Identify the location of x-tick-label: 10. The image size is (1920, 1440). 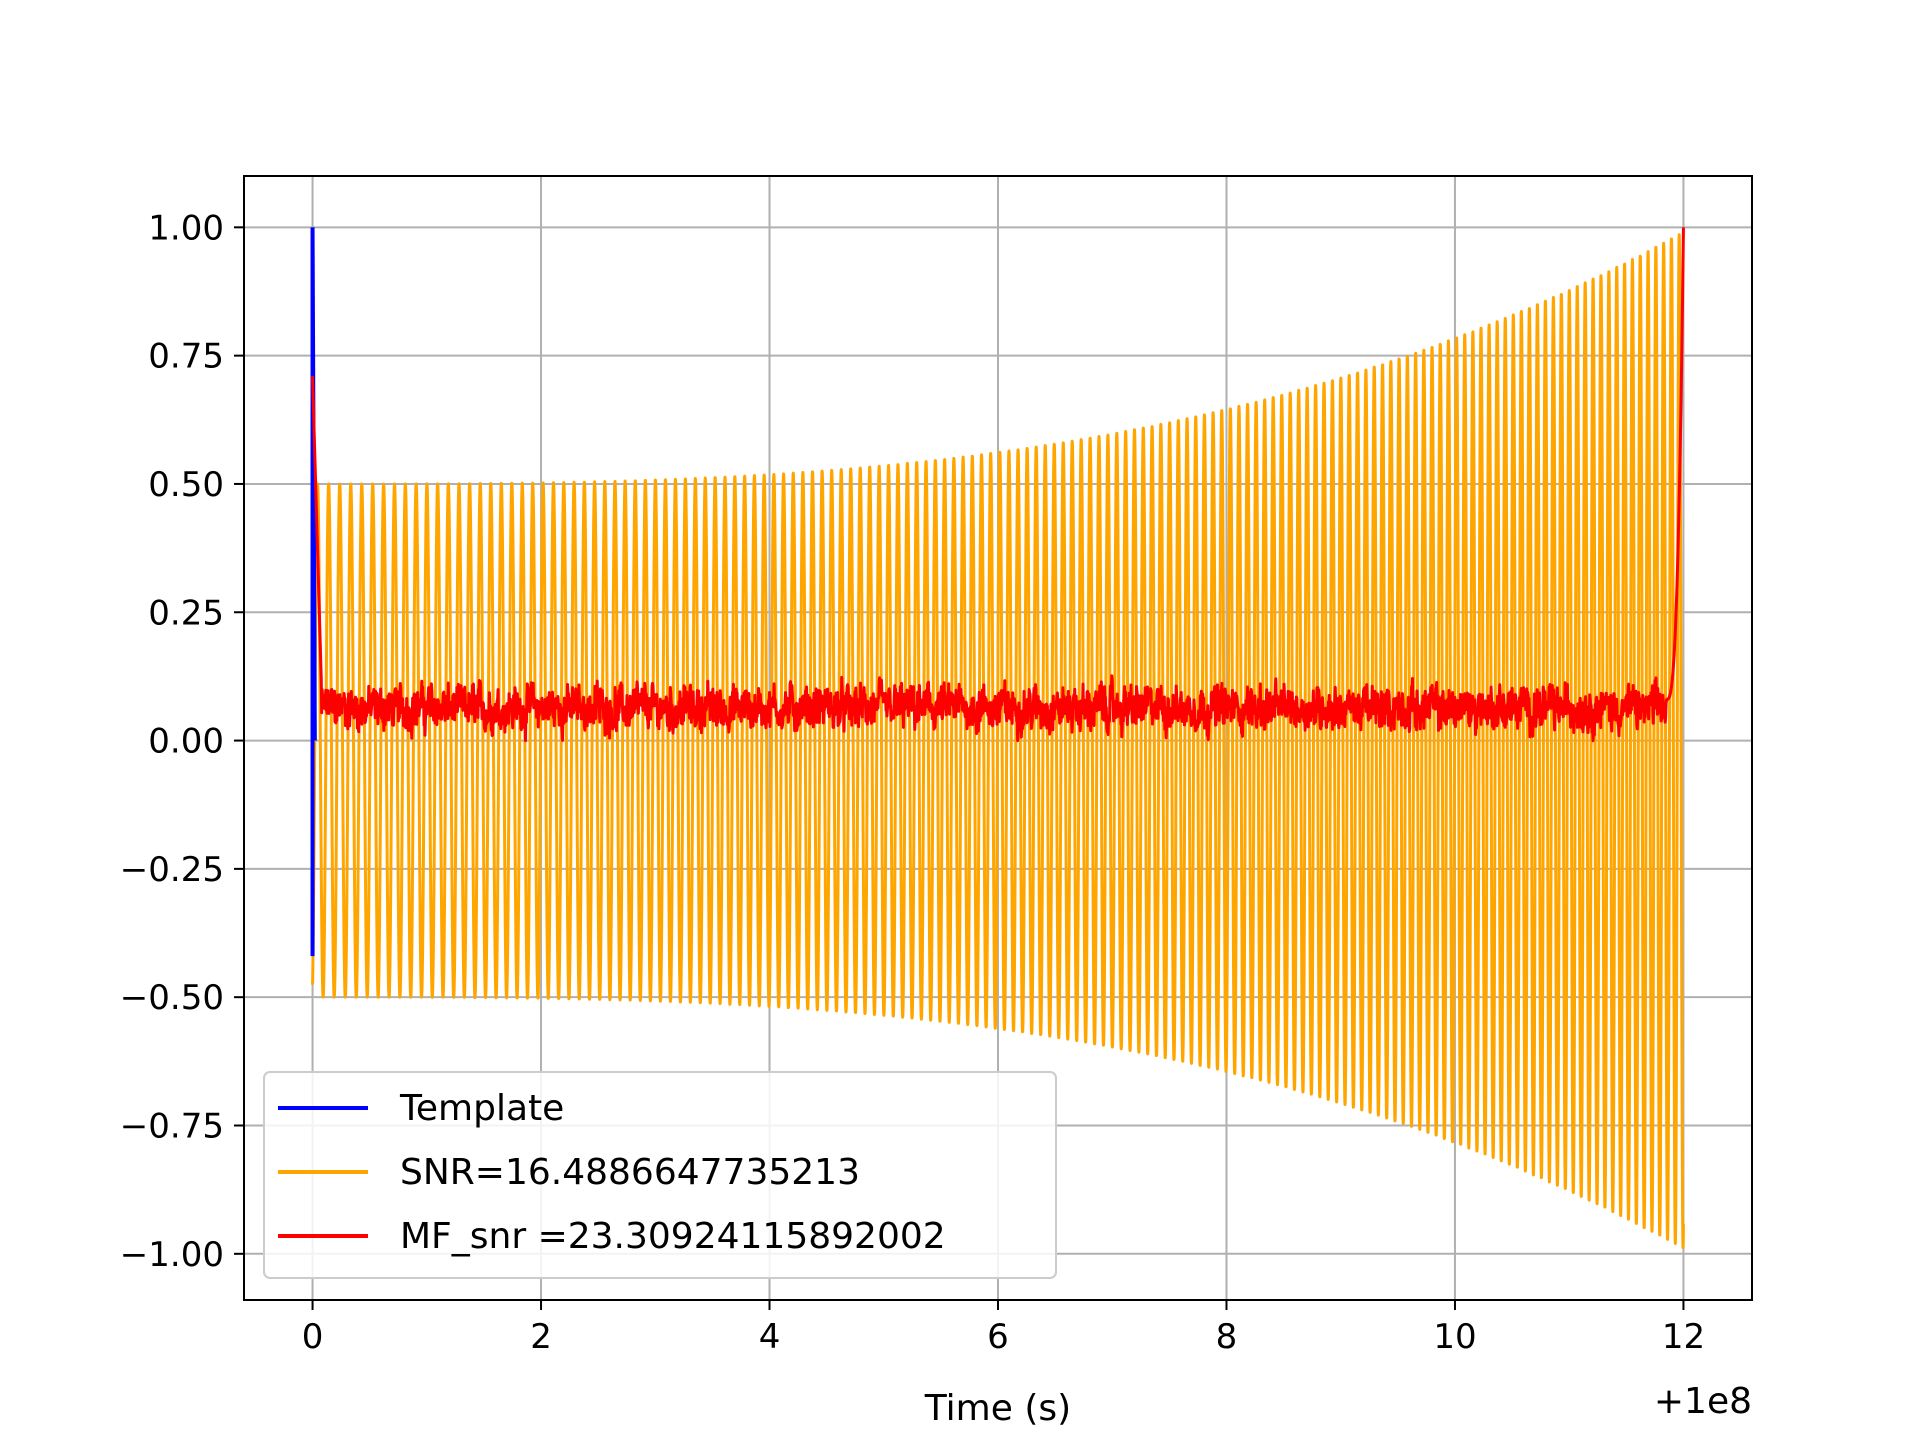
(1454, 1337).